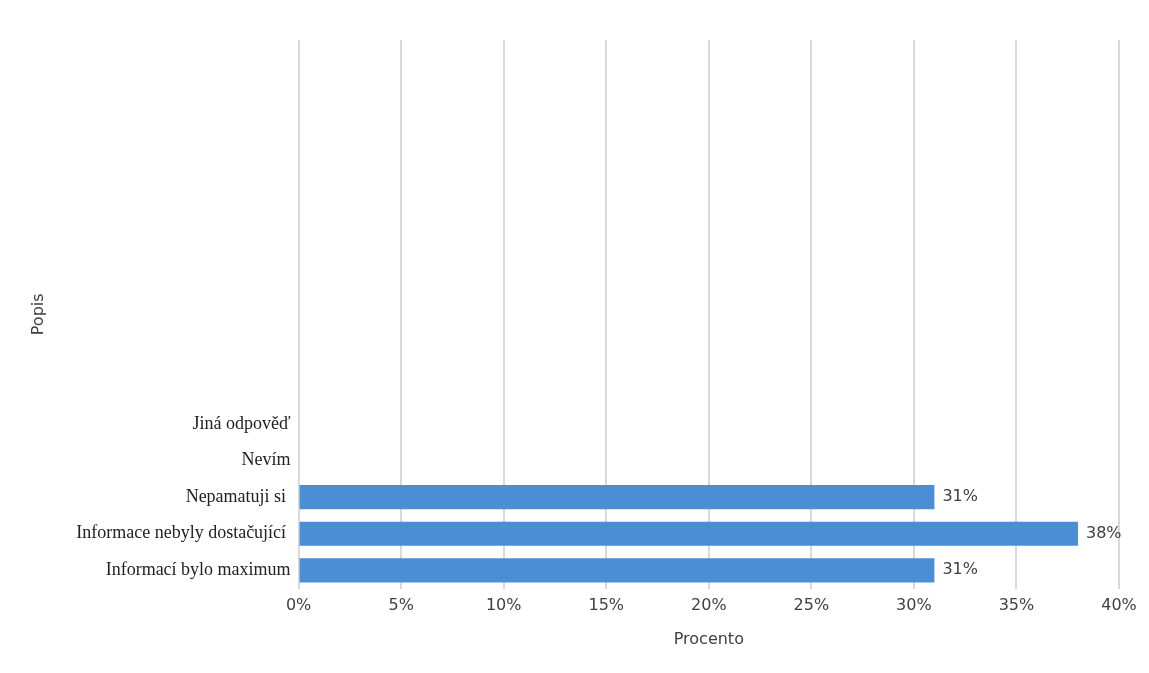 This screenshot has width=1149, height=673. What do you see at coordinates (1103, 532) in the screenshot?
I see `data-label: 38%` at bounding box center [1103, 532].